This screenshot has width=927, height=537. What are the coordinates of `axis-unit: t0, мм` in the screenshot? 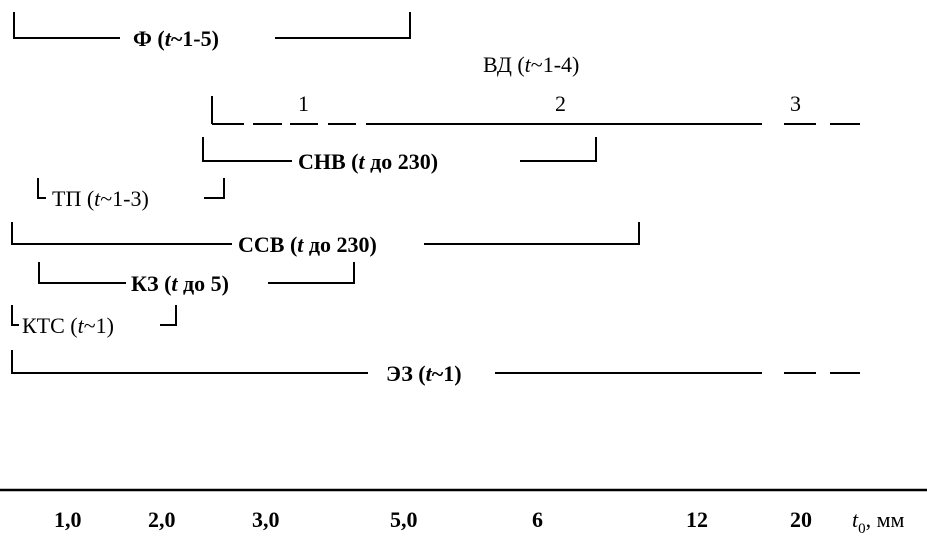 It's located at (878, 522).